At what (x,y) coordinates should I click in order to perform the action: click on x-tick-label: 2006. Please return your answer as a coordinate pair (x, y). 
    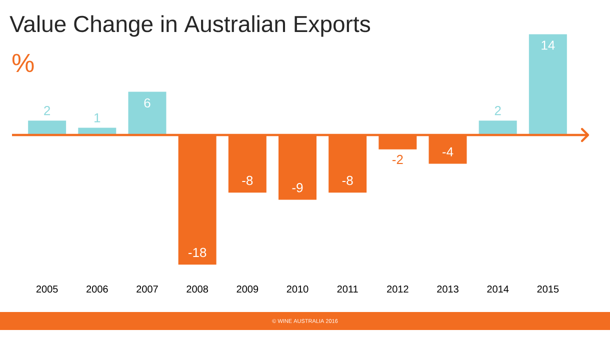
    Looking at the image, I should click on (97, 289).